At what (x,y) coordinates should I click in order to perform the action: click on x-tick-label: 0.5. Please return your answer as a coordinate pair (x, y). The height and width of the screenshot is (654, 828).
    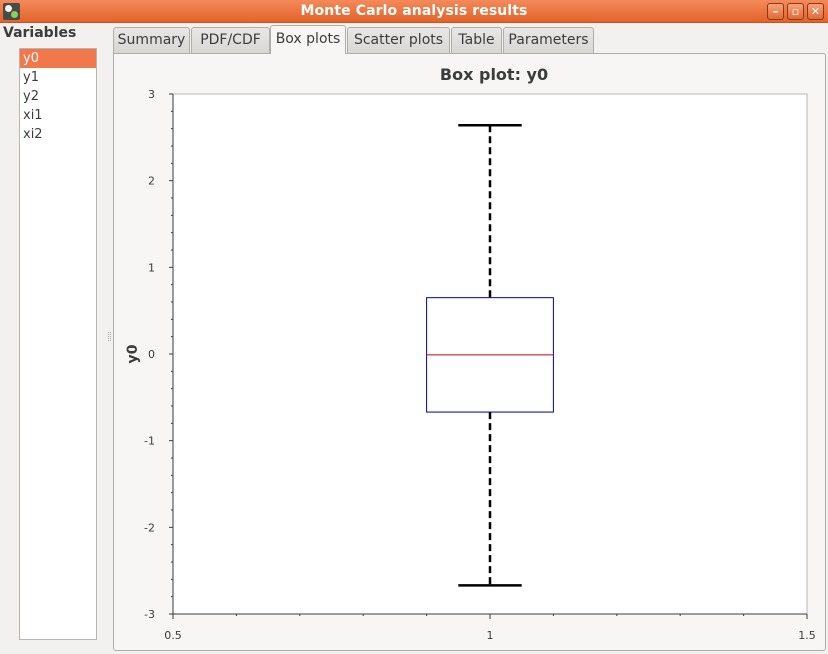
    Looking at the image, I should click on (173, 635).